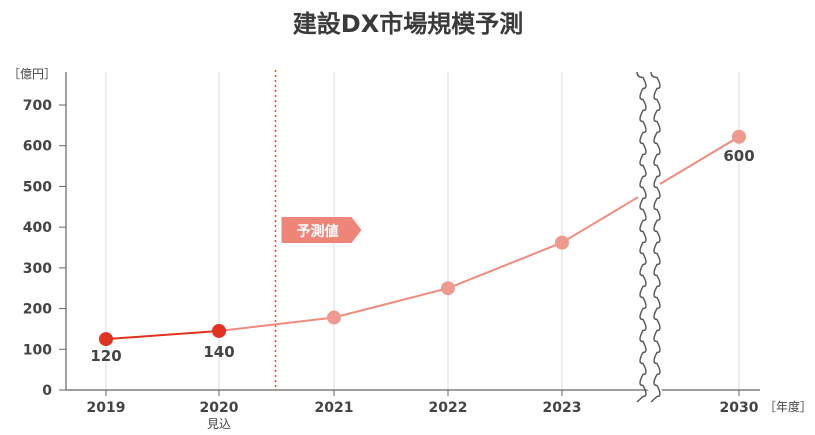 This screenshot has height=435, width=815. I want to click on y-tick-label-700: 700, so click(37, 106).